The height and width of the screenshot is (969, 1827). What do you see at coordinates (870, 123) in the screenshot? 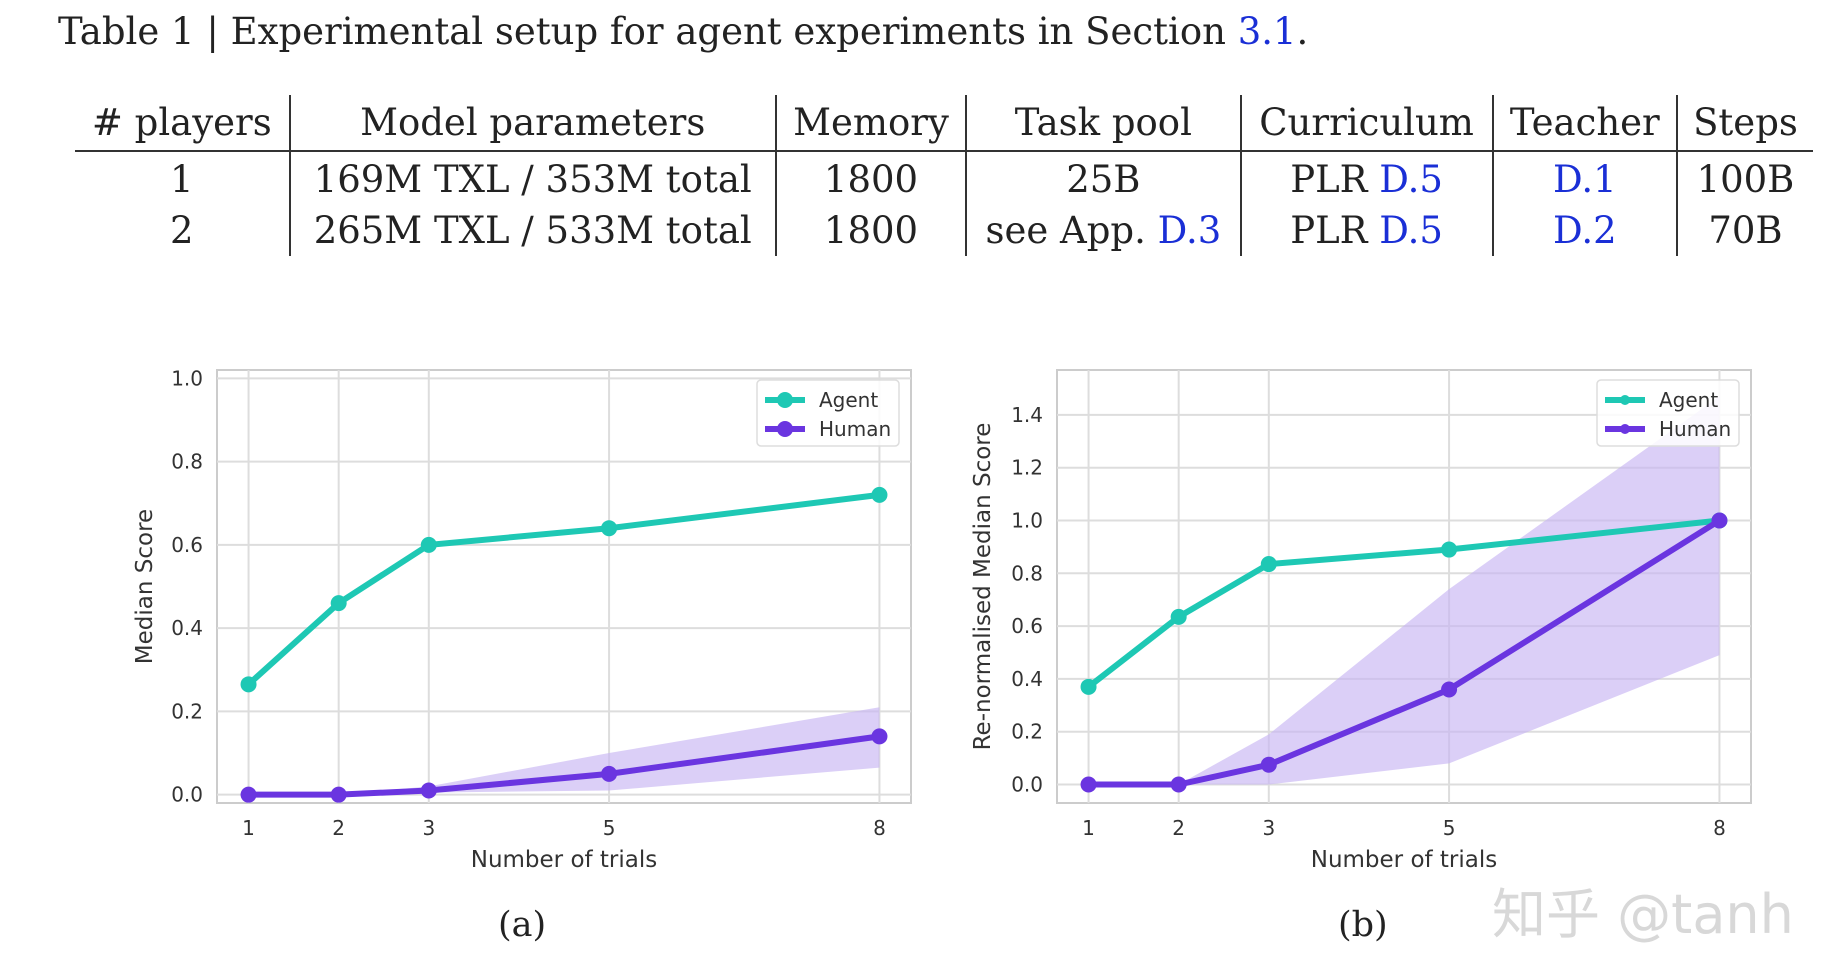
I see `column-header: Memory` at bounding box center [870, 123].